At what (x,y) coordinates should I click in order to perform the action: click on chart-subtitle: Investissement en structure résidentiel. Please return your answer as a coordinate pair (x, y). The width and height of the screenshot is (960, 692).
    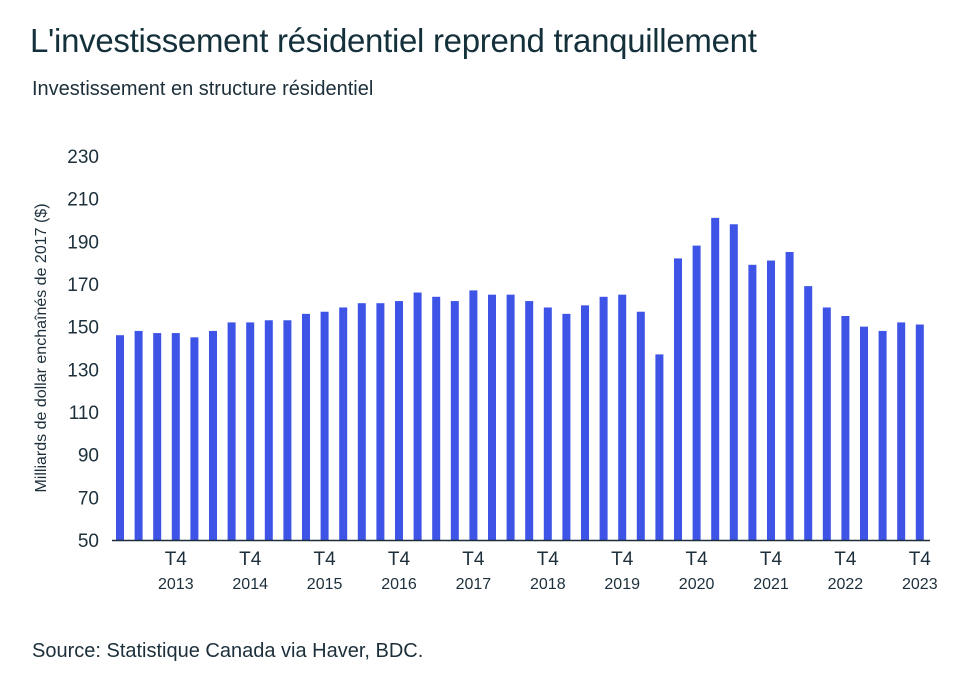
    Looking at the image, I should click on (203, 89).